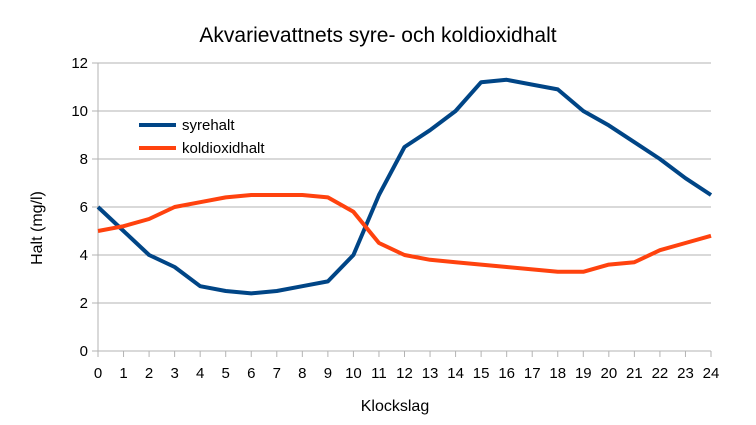 The image size is (756, 425). I want to click on x-tick-label: 7, so click(277, 373).